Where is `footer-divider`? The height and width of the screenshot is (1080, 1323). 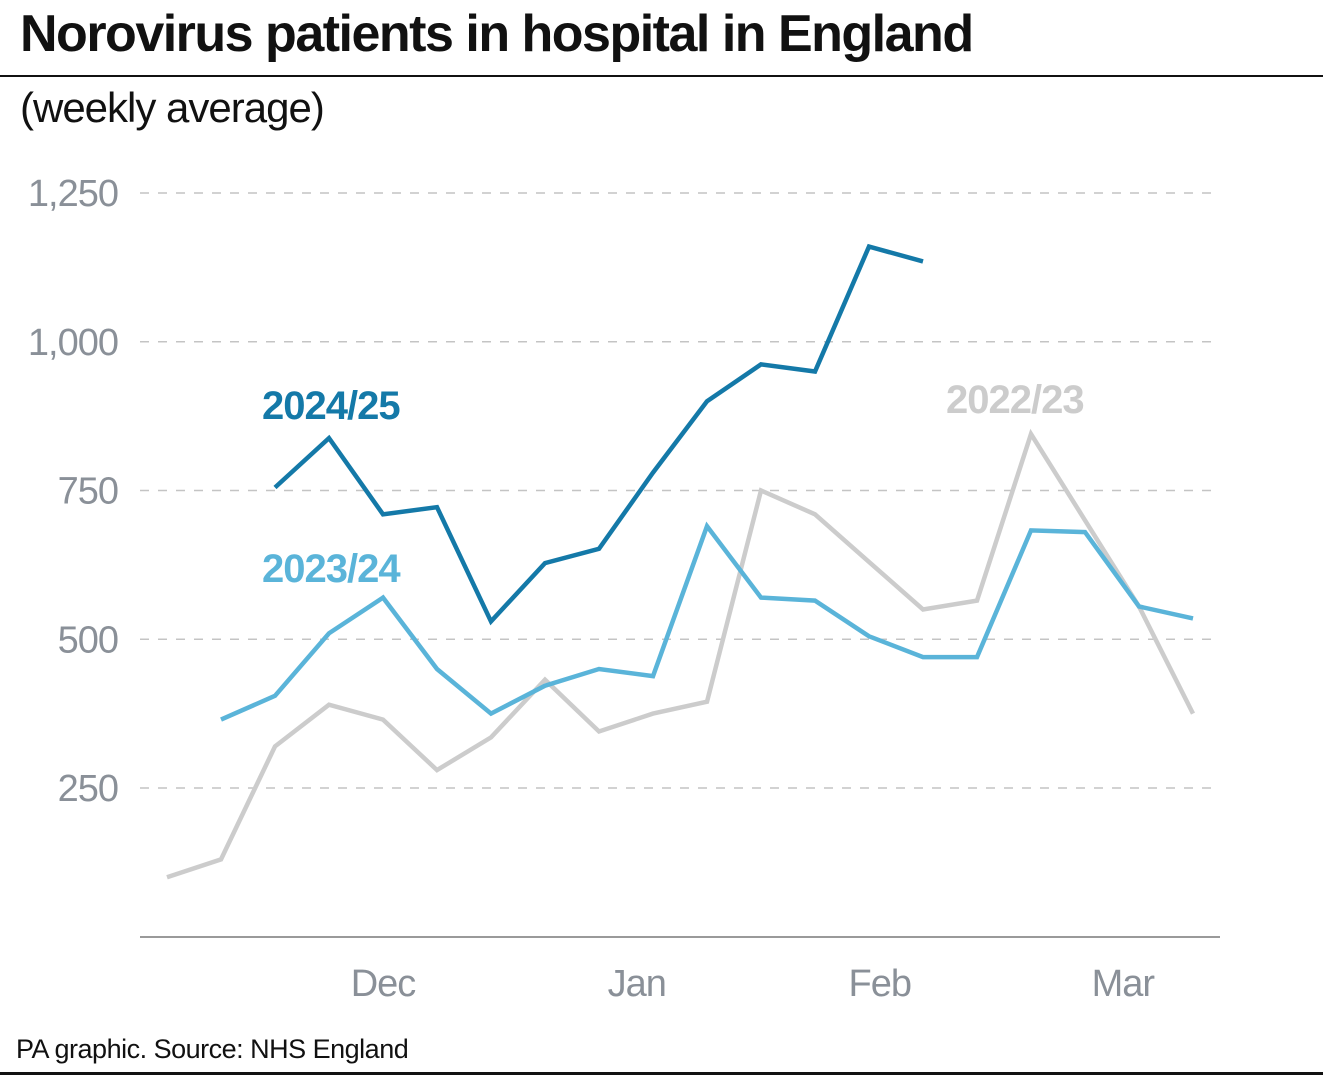 footer-divider is located at coordinates (661, 1073).